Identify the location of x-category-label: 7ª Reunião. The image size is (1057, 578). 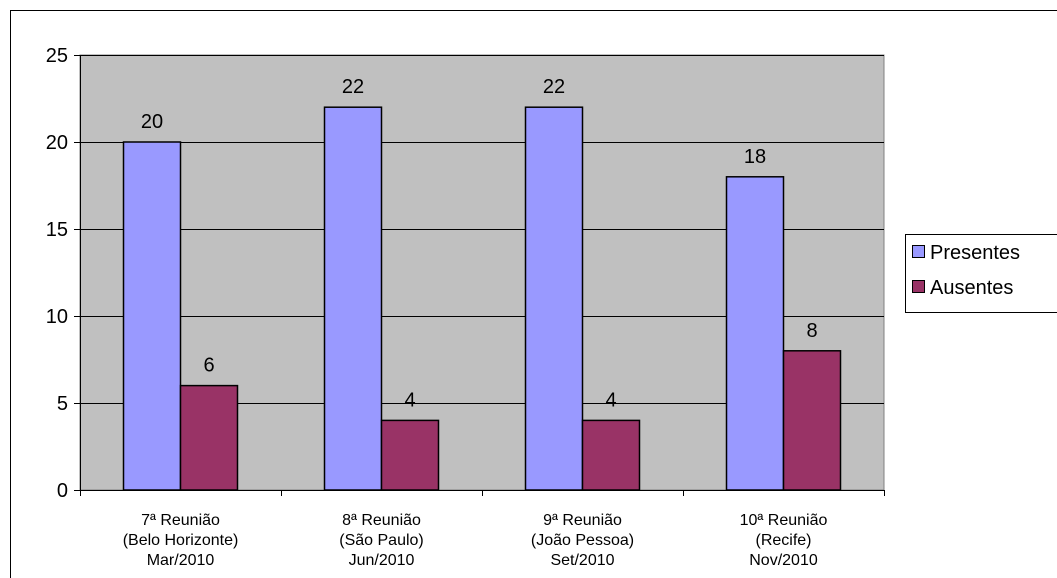
(180, 520).